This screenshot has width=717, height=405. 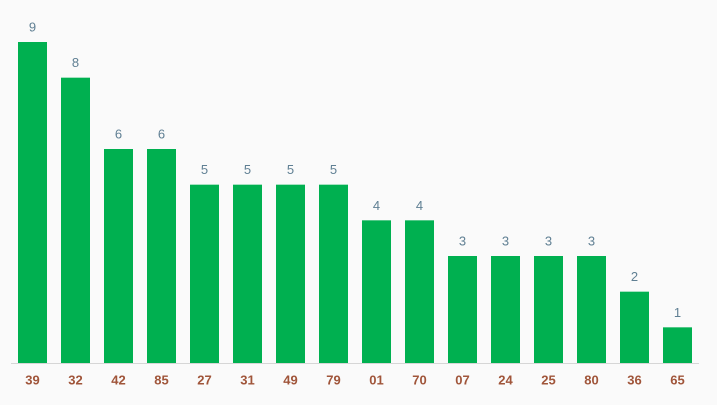 I want to click on x-tick-label: 79, so click(x=333, y=379).